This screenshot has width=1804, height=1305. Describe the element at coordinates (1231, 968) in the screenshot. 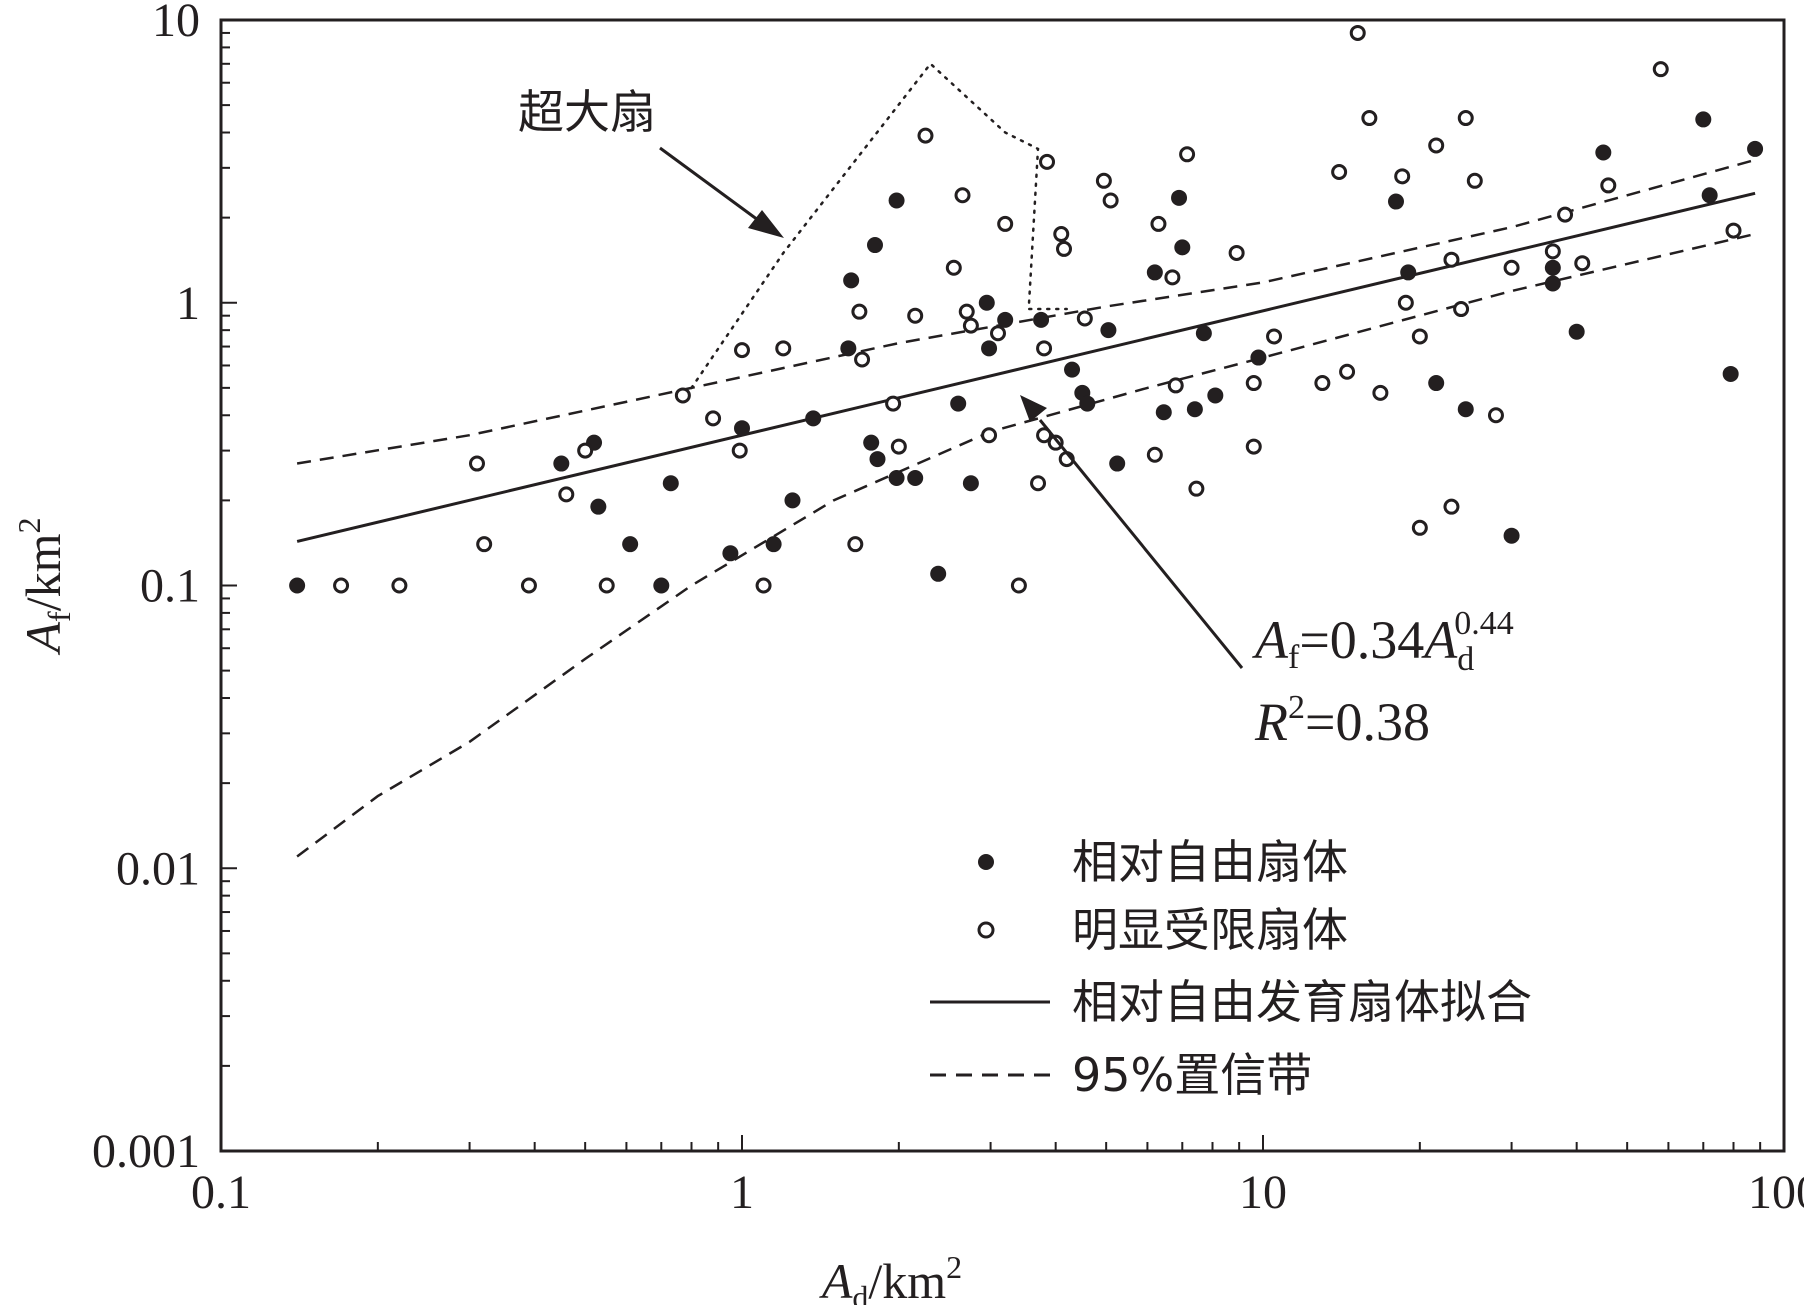

I see `legend: 相对自由扇体 明显受限扇体 相对自由发育扇体拟合 95%置信带` at that location.